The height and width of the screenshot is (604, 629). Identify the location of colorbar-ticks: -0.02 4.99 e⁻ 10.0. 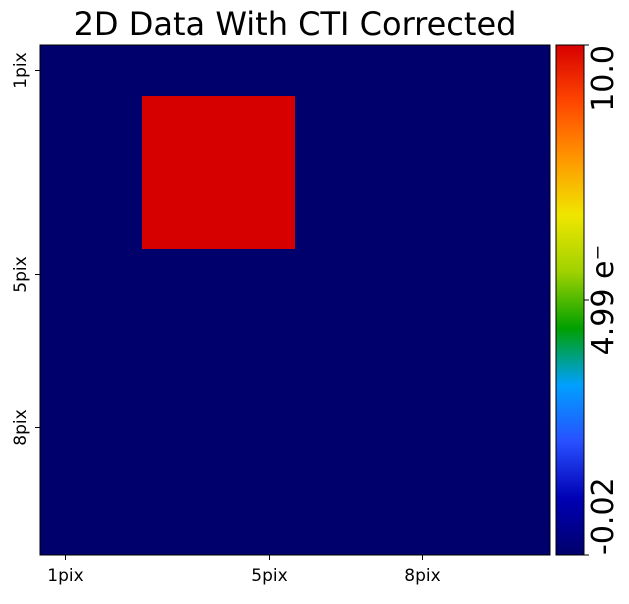
(602, 300).